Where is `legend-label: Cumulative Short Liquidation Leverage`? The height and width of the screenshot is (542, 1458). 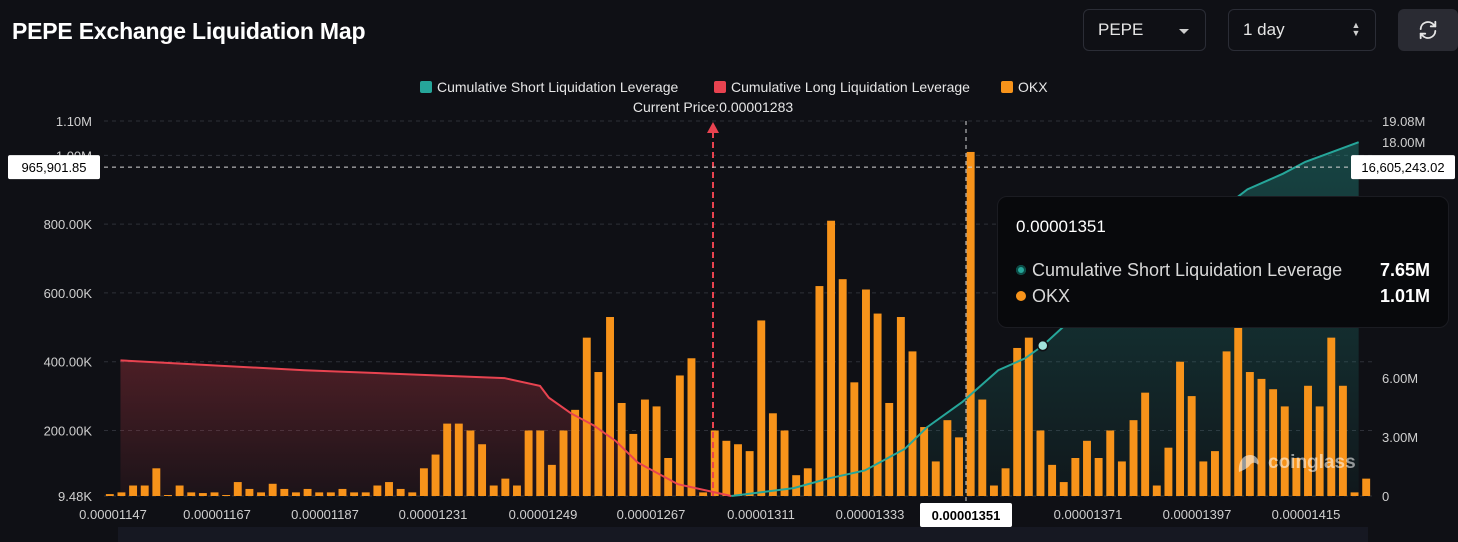 legend-label: Cumulative Short Liquidation Leverage is located at coordinates (557, 87).